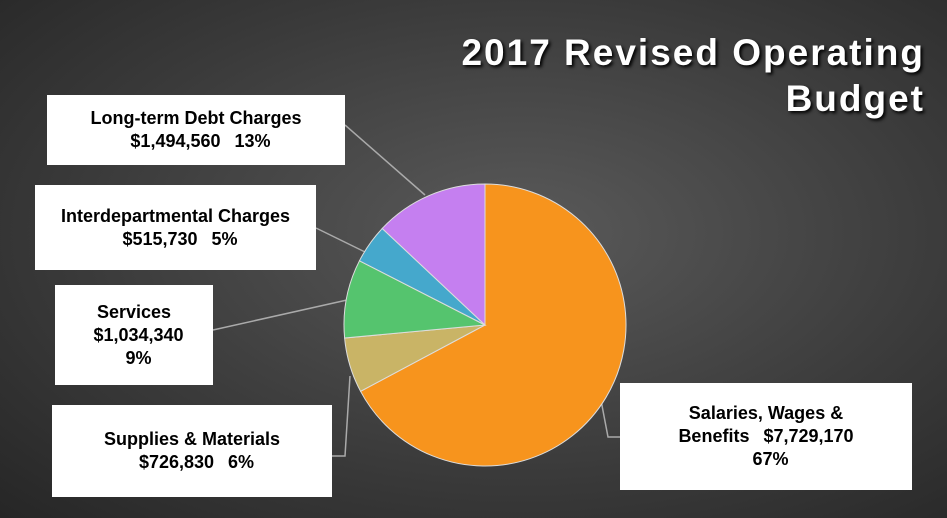  I want to click on value-label: $1,494,560, so click(175, 141).